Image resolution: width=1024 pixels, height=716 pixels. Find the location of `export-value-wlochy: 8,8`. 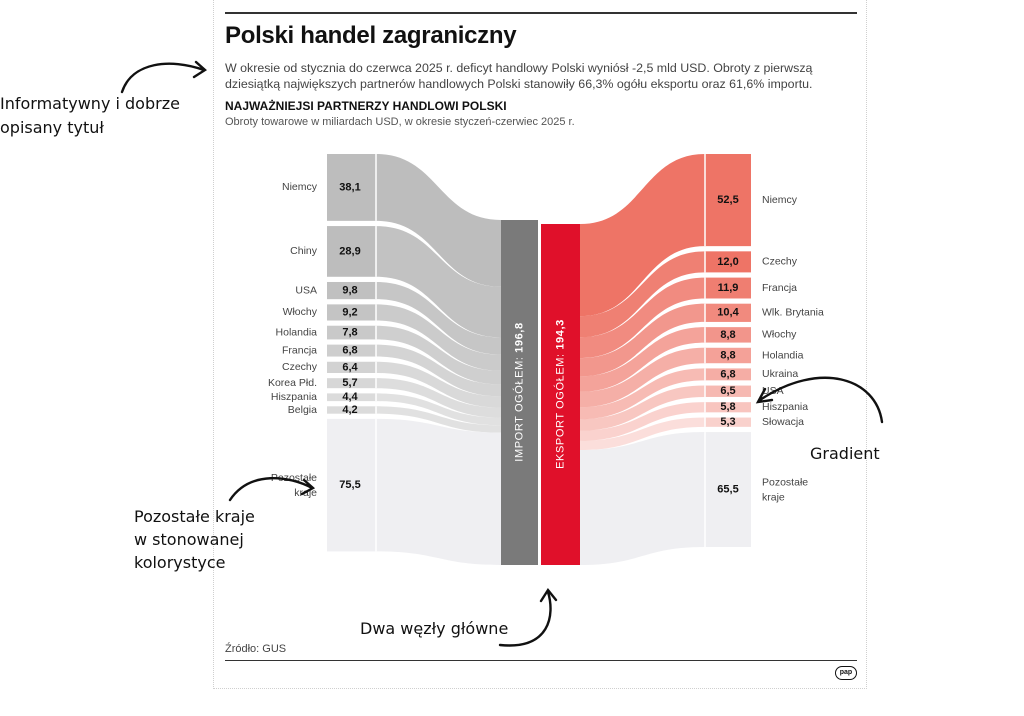

export-value-wlochy: 8,8 is located at coordinates (727, 335).